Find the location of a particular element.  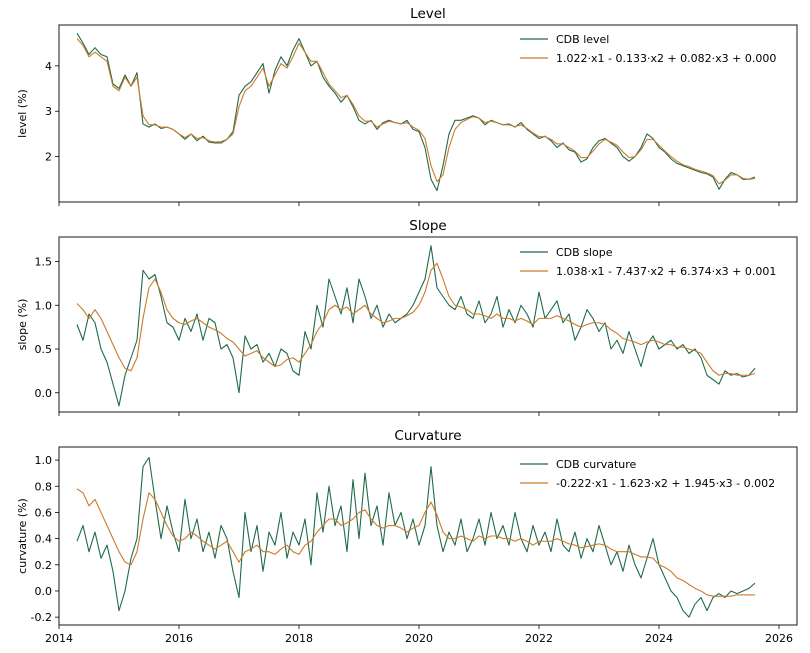

ytick-label: 3 is located at coordinates (48, 111).